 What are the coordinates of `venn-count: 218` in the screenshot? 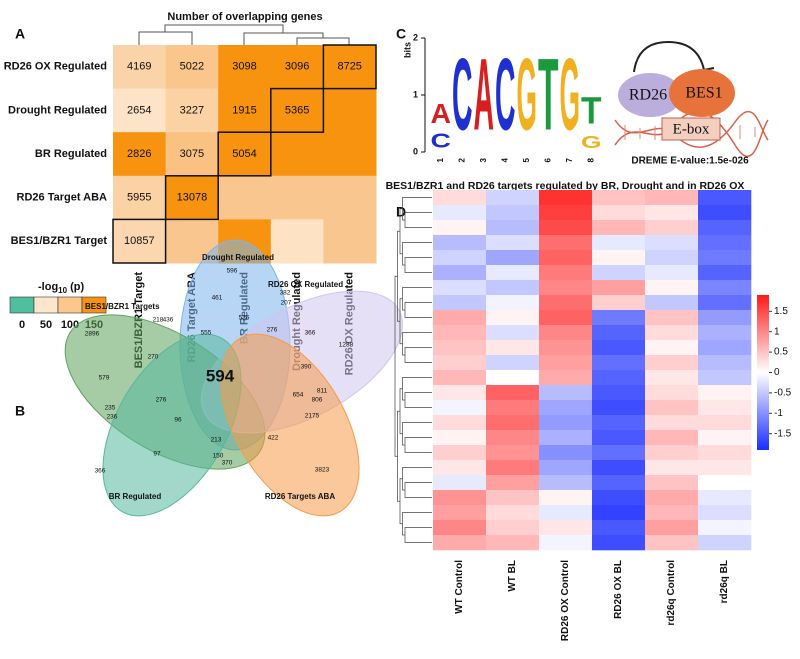 It's located at (158, 320).